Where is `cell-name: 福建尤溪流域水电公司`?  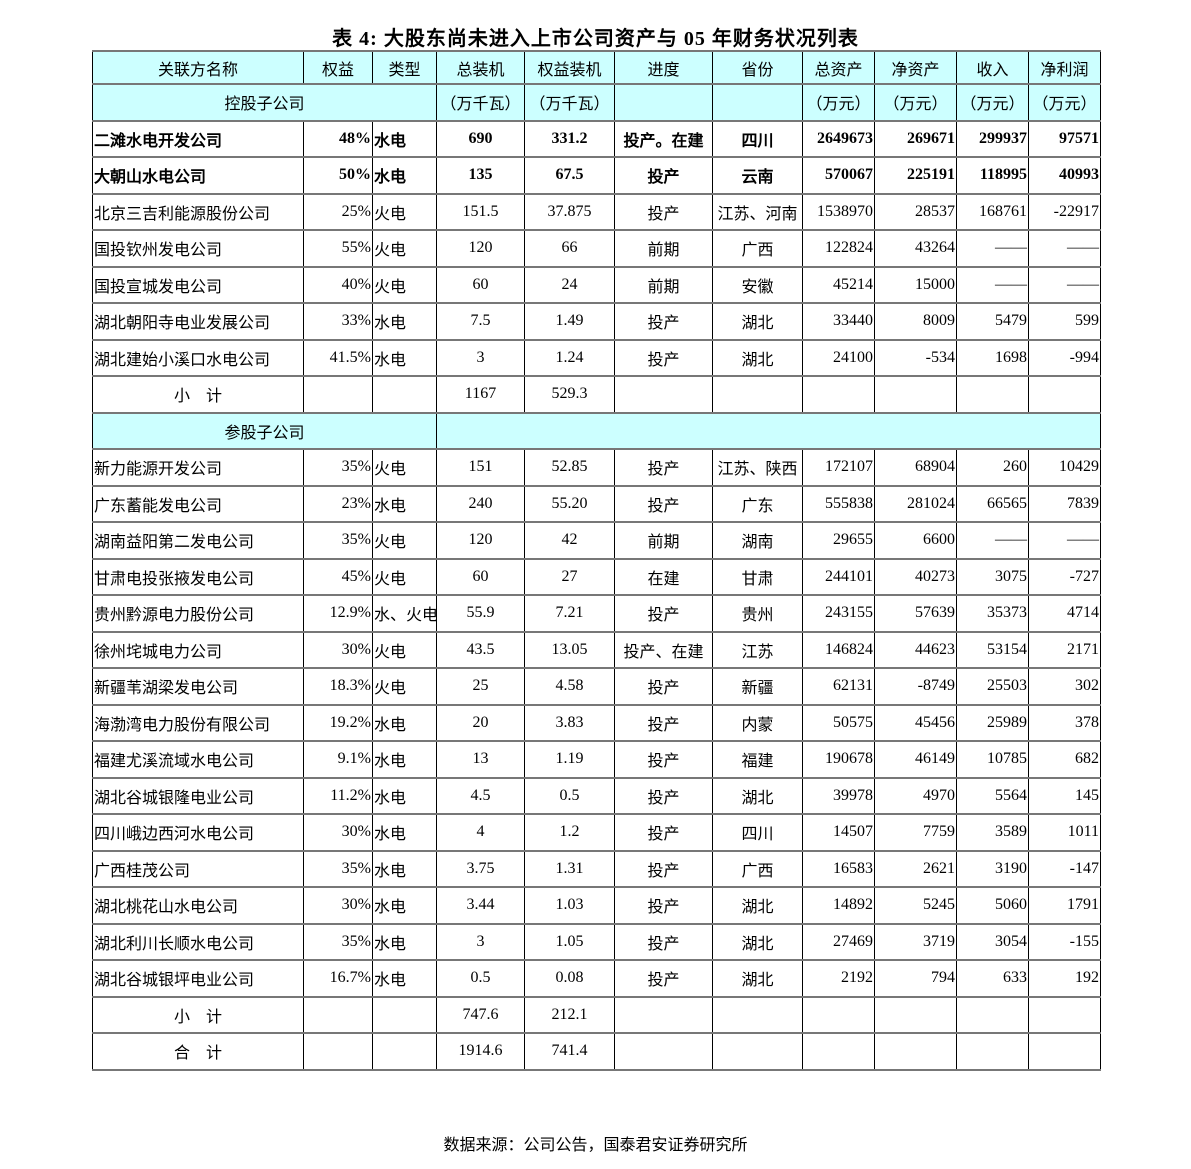
cell-name: 福建尤溪流域水电公司 is located at coordinates (198, 759).